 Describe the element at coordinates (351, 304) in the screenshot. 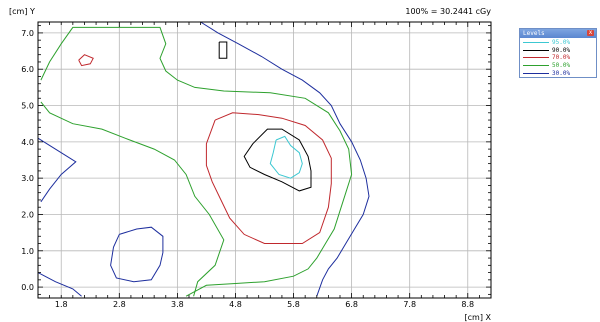

I see `x-tick-label: 6.8` at that location.